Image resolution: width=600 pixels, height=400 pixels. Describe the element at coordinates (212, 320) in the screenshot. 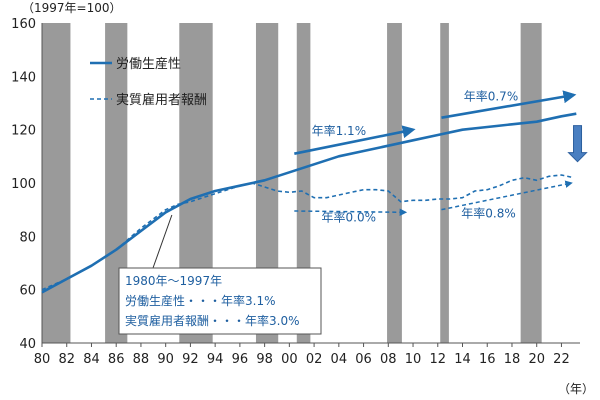

I see `annotation-line-2: 実質雇用者報酬・・・年率3.0%` at that location.